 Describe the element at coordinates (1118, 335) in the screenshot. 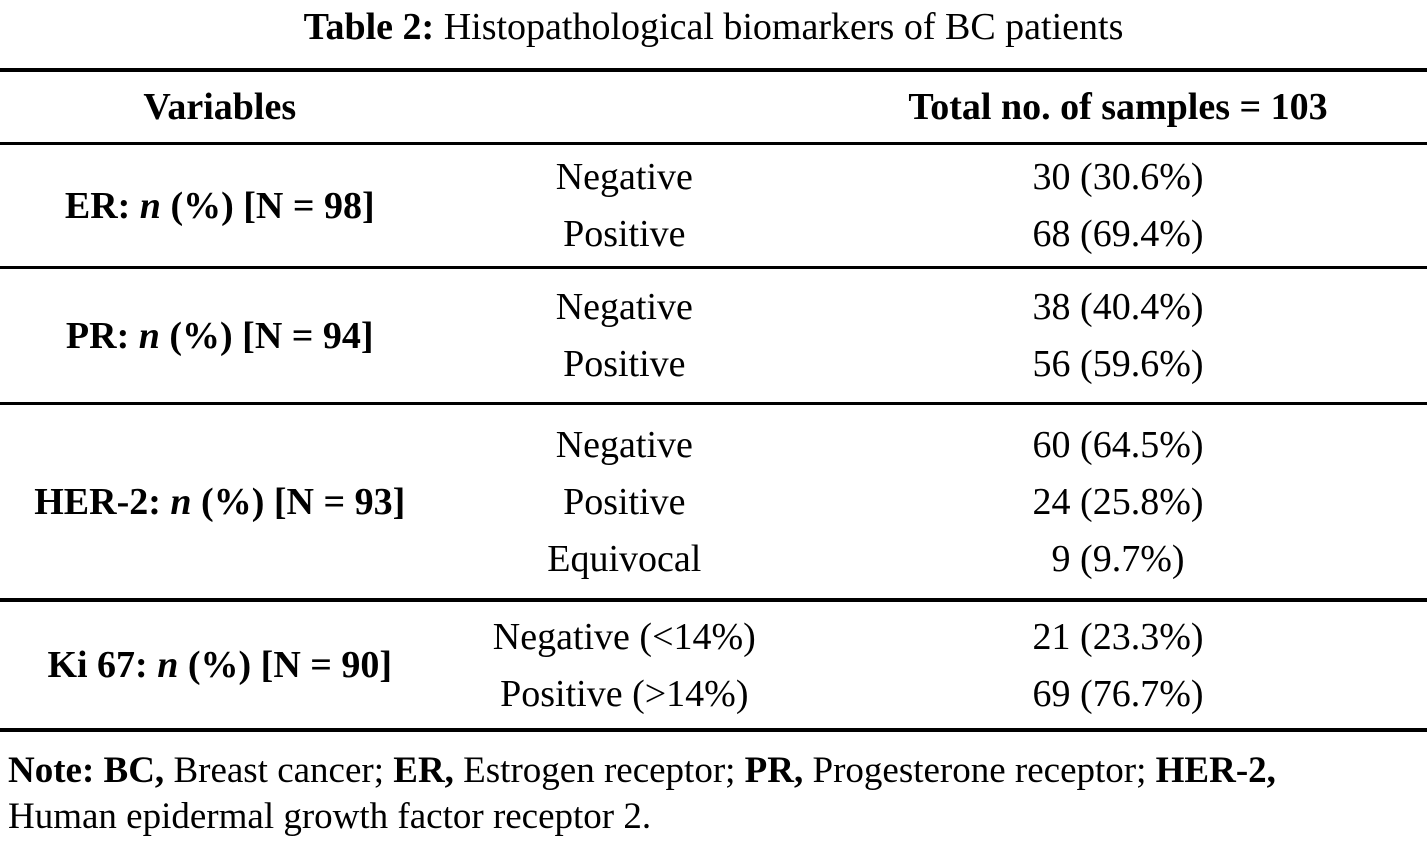

I see `value-column: 38 (40.4%) 56 (59.6%)` at that location.